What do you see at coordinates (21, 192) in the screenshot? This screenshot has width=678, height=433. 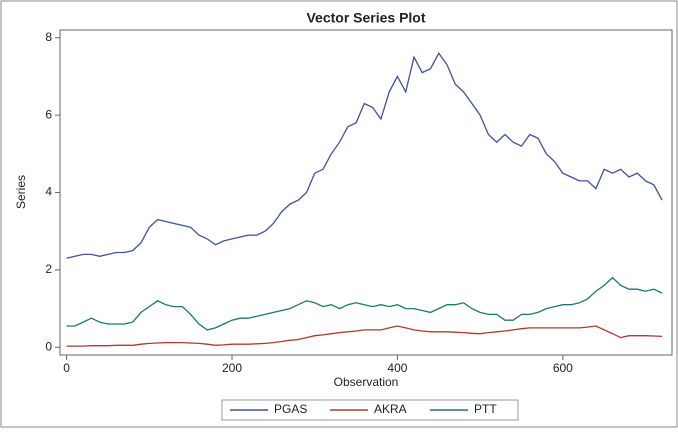 I see `y-axis-label: Series` at bounding box center [21, 192].